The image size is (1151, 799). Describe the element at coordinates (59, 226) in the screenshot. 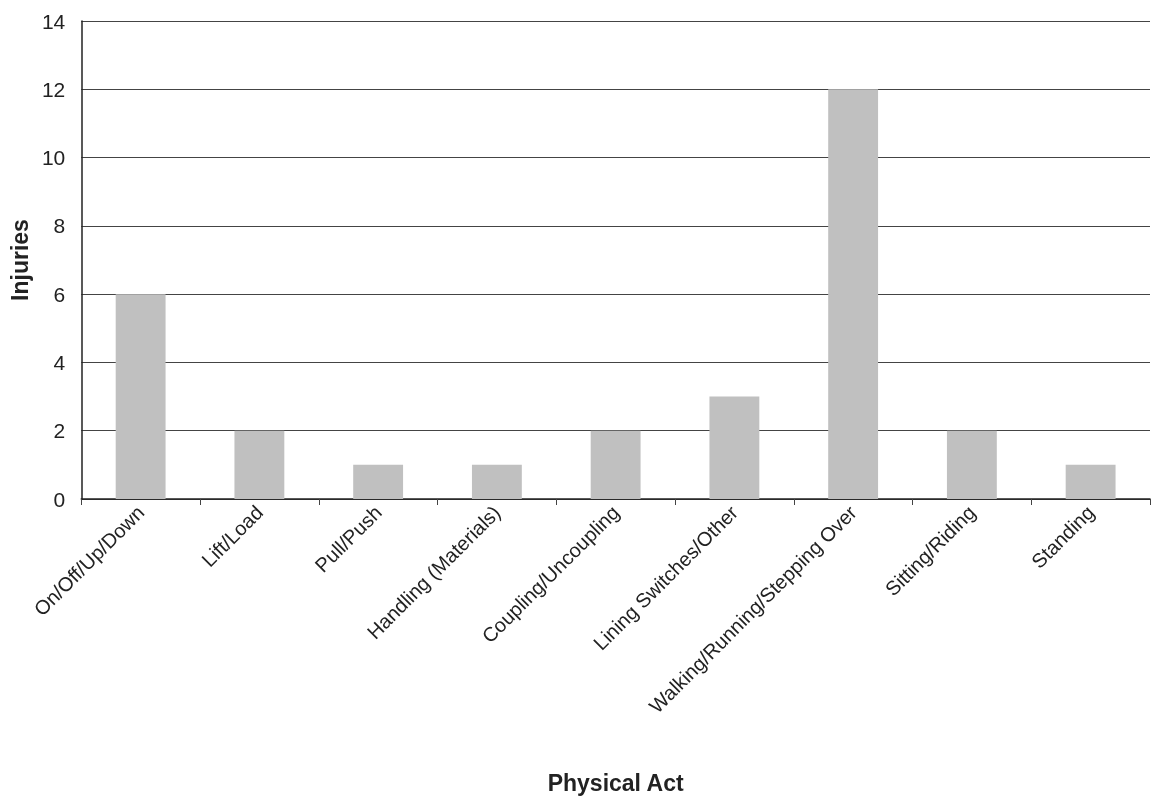

I see `y-tick-label: 8` at that location.